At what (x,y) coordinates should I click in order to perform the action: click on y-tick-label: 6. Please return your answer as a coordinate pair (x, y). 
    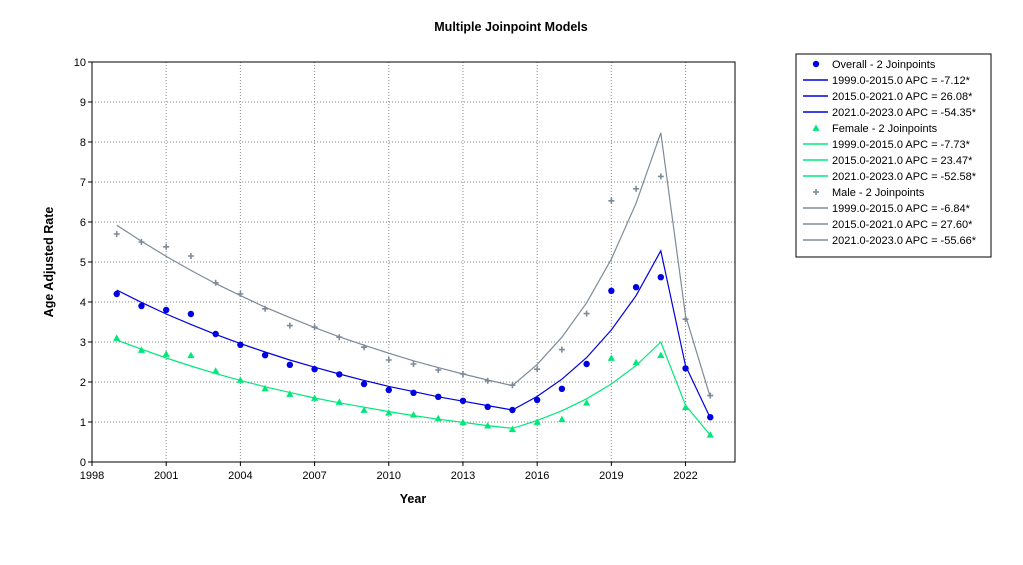
    Looking at the image, I should click on (83, 223).